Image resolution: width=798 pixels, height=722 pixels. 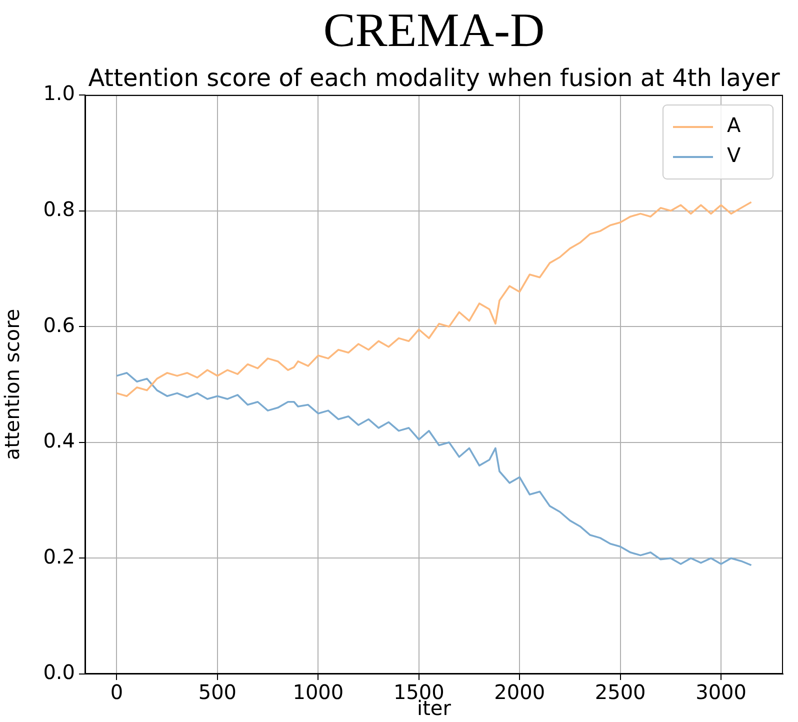 I want to click on y-tick-label: 0.2, so click(x=59, y=556).